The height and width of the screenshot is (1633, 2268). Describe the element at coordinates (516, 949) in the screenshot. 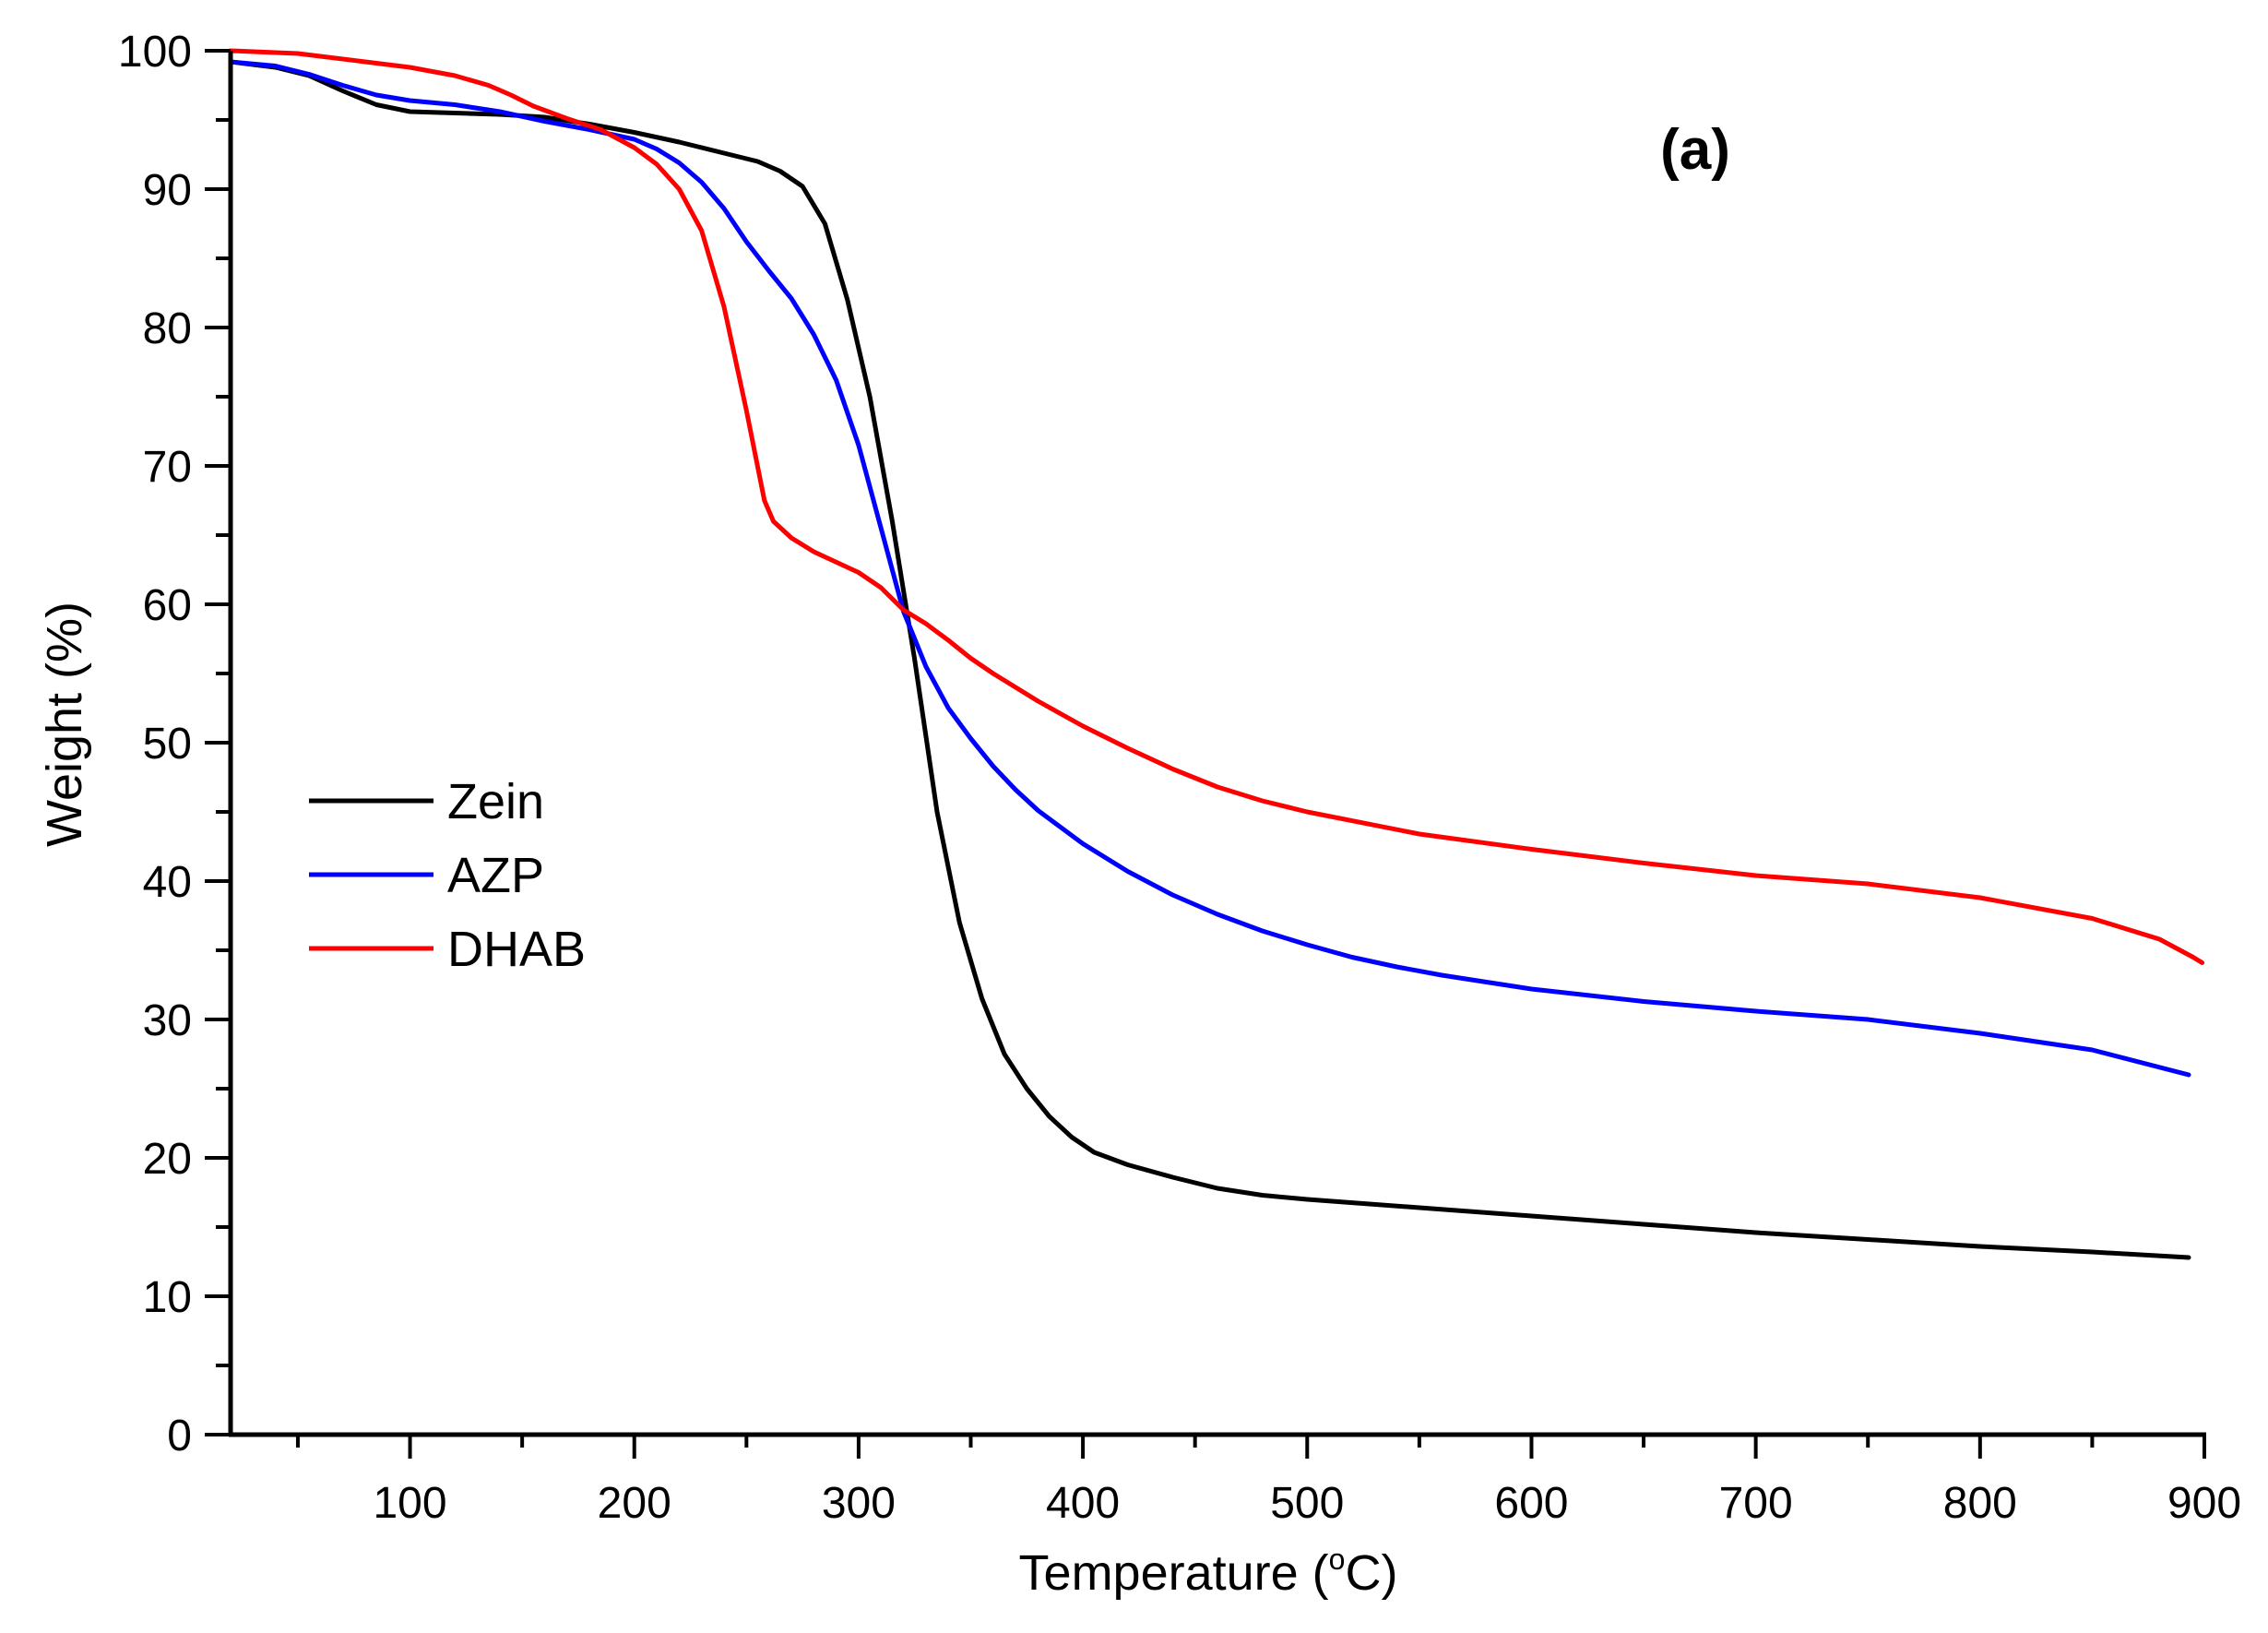

I see `legend-label-dhab: DHAB` at that location.